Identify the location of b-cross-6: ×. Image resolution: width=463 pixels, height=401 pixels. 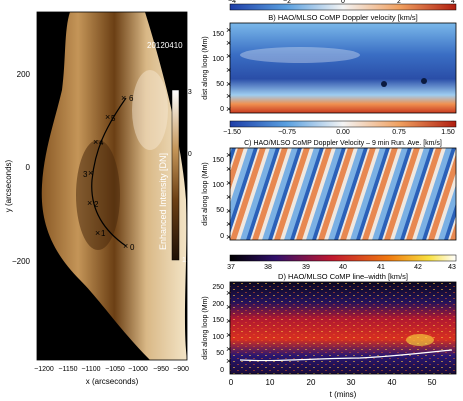
(228, 109).